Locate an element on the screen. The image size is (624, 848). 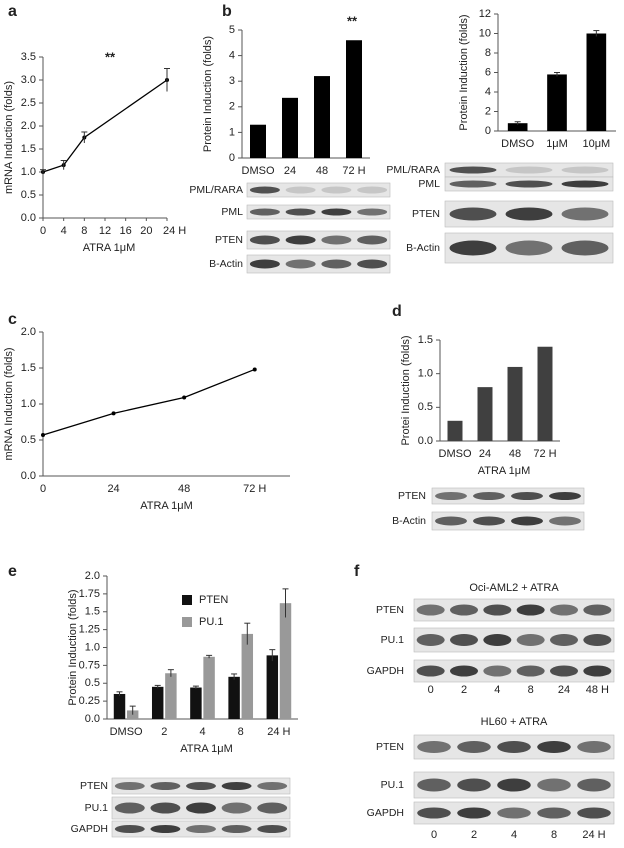
y-tick-label: 8 is located at coordinates (488, 53).